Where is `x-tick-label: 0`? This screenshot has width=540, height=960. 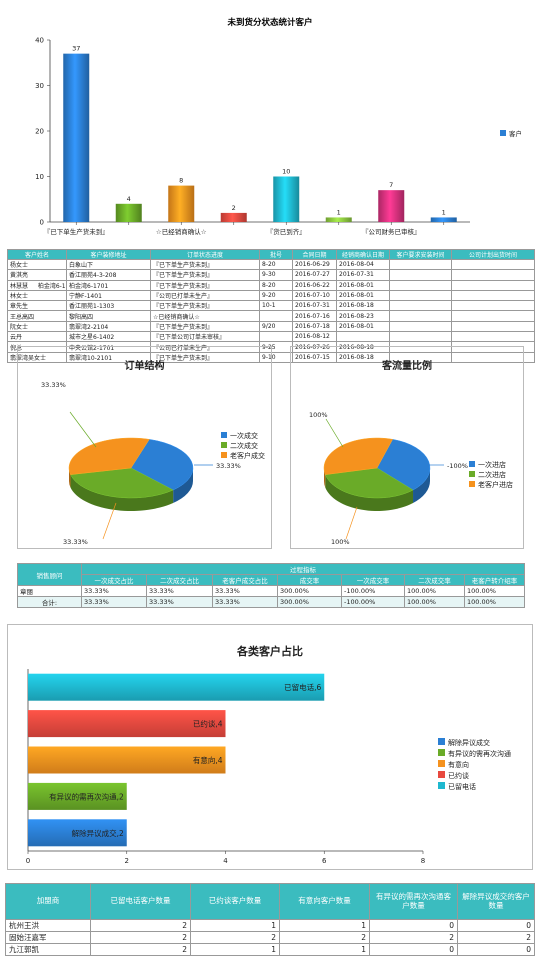
x-tick-label: 0 is located at coordinates (28, 861).